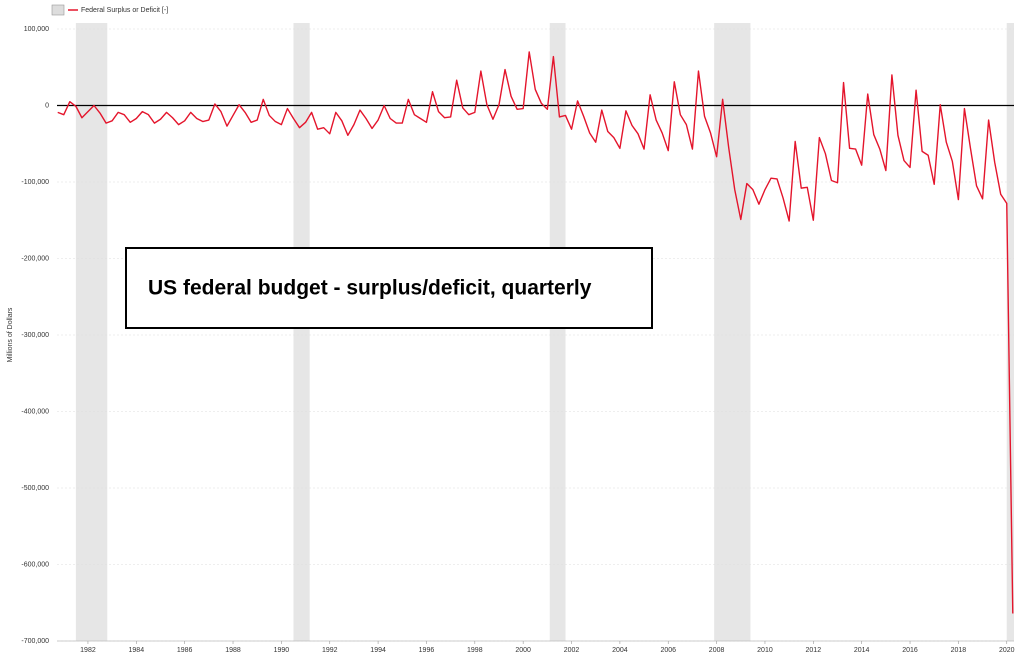  Describe the element at coordinates (717, 650) in the screenshot. I see `x-tick-label: 2008` at that location.